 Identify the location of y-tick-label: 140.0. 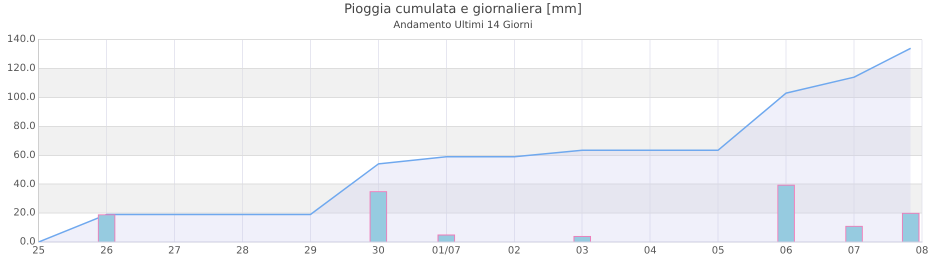
(21, 40).